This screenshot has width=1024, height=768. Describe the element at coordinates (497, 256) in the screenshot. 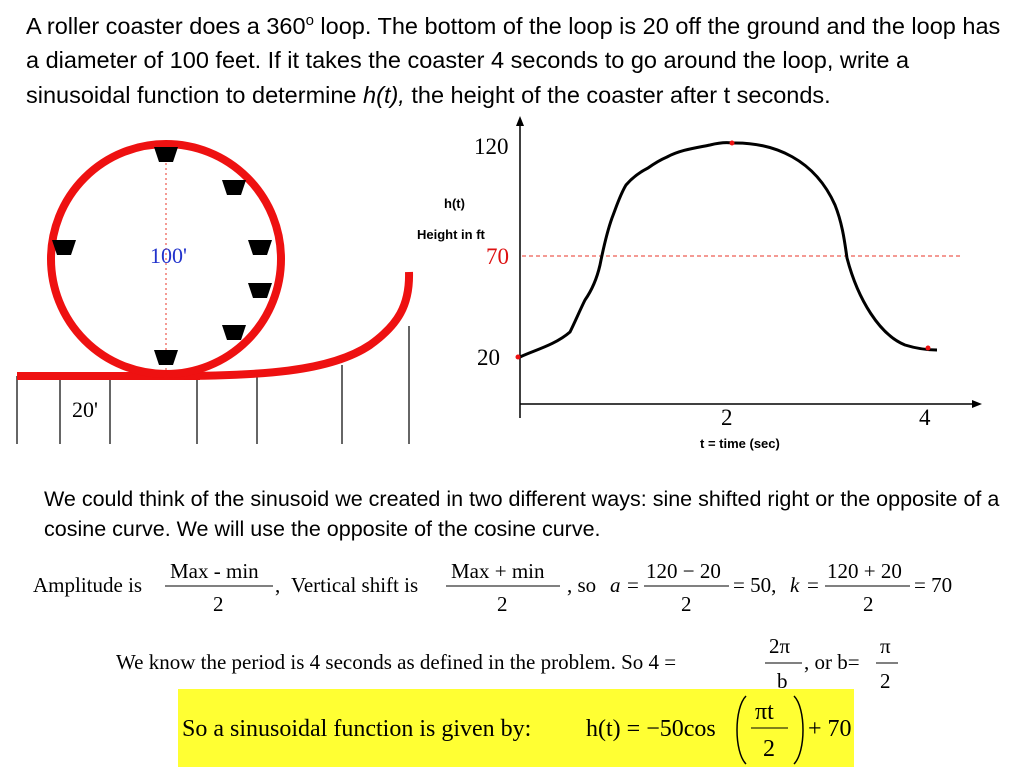

I see `y-mid-label: 70` at that location.